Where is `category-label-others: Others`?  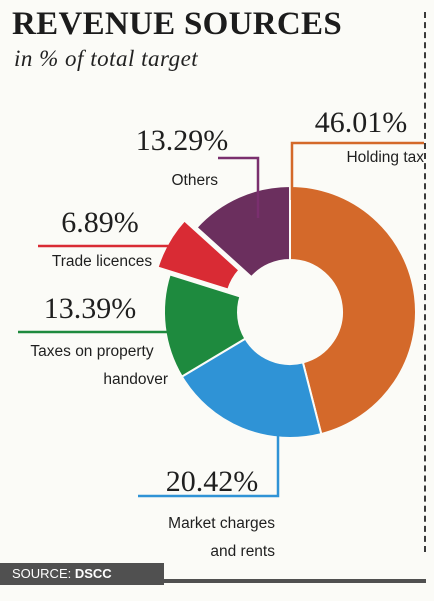 category-label-others: Others is located at coordinates (194, 180).